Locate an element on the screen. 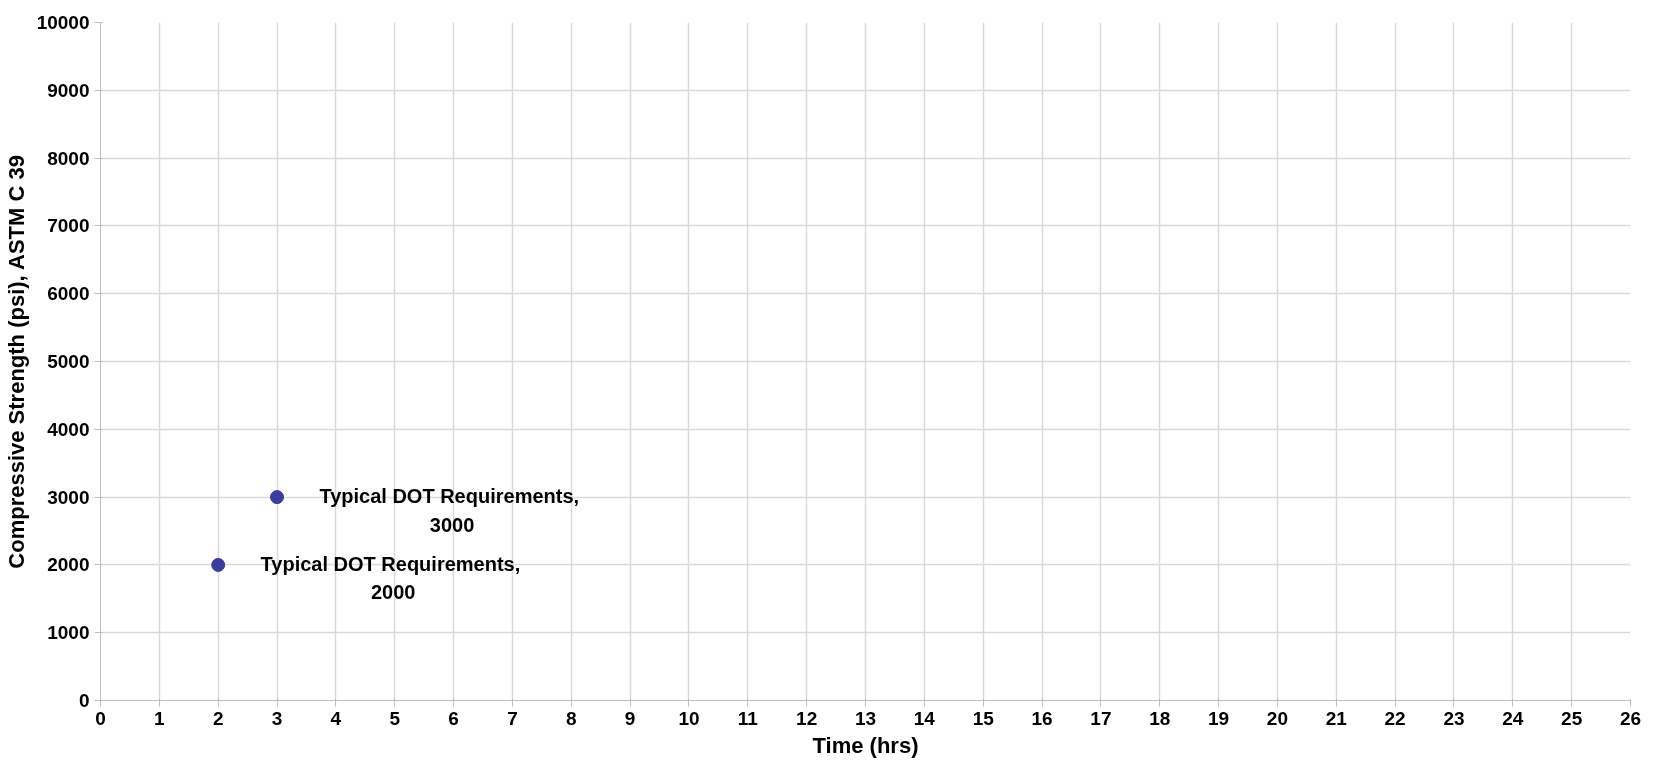  x-tick-label: 3 is located at coordinates (277, 718).